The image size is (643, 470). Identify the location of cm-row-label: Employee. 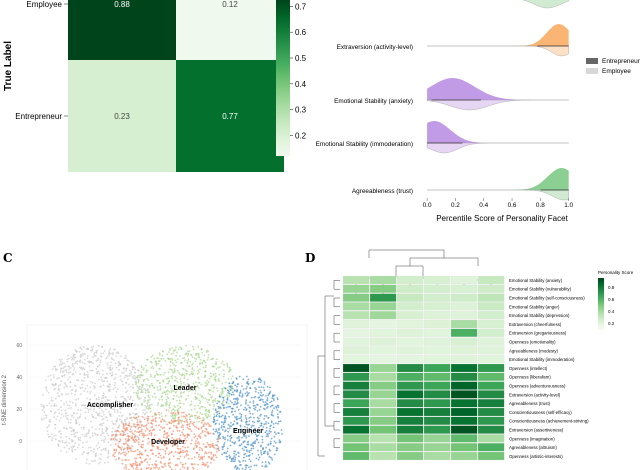
(44, 4).